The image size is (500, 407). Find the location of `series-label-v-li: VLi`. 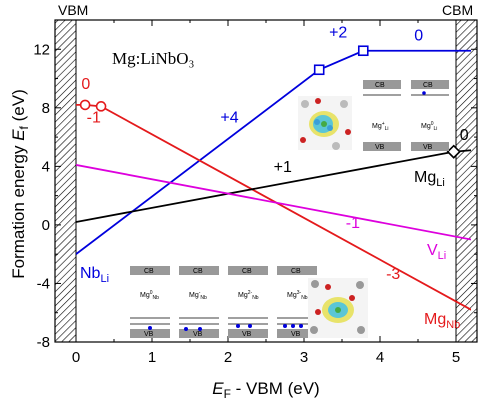

series-label-v-li: VLi is located at coordinates (436, 252).